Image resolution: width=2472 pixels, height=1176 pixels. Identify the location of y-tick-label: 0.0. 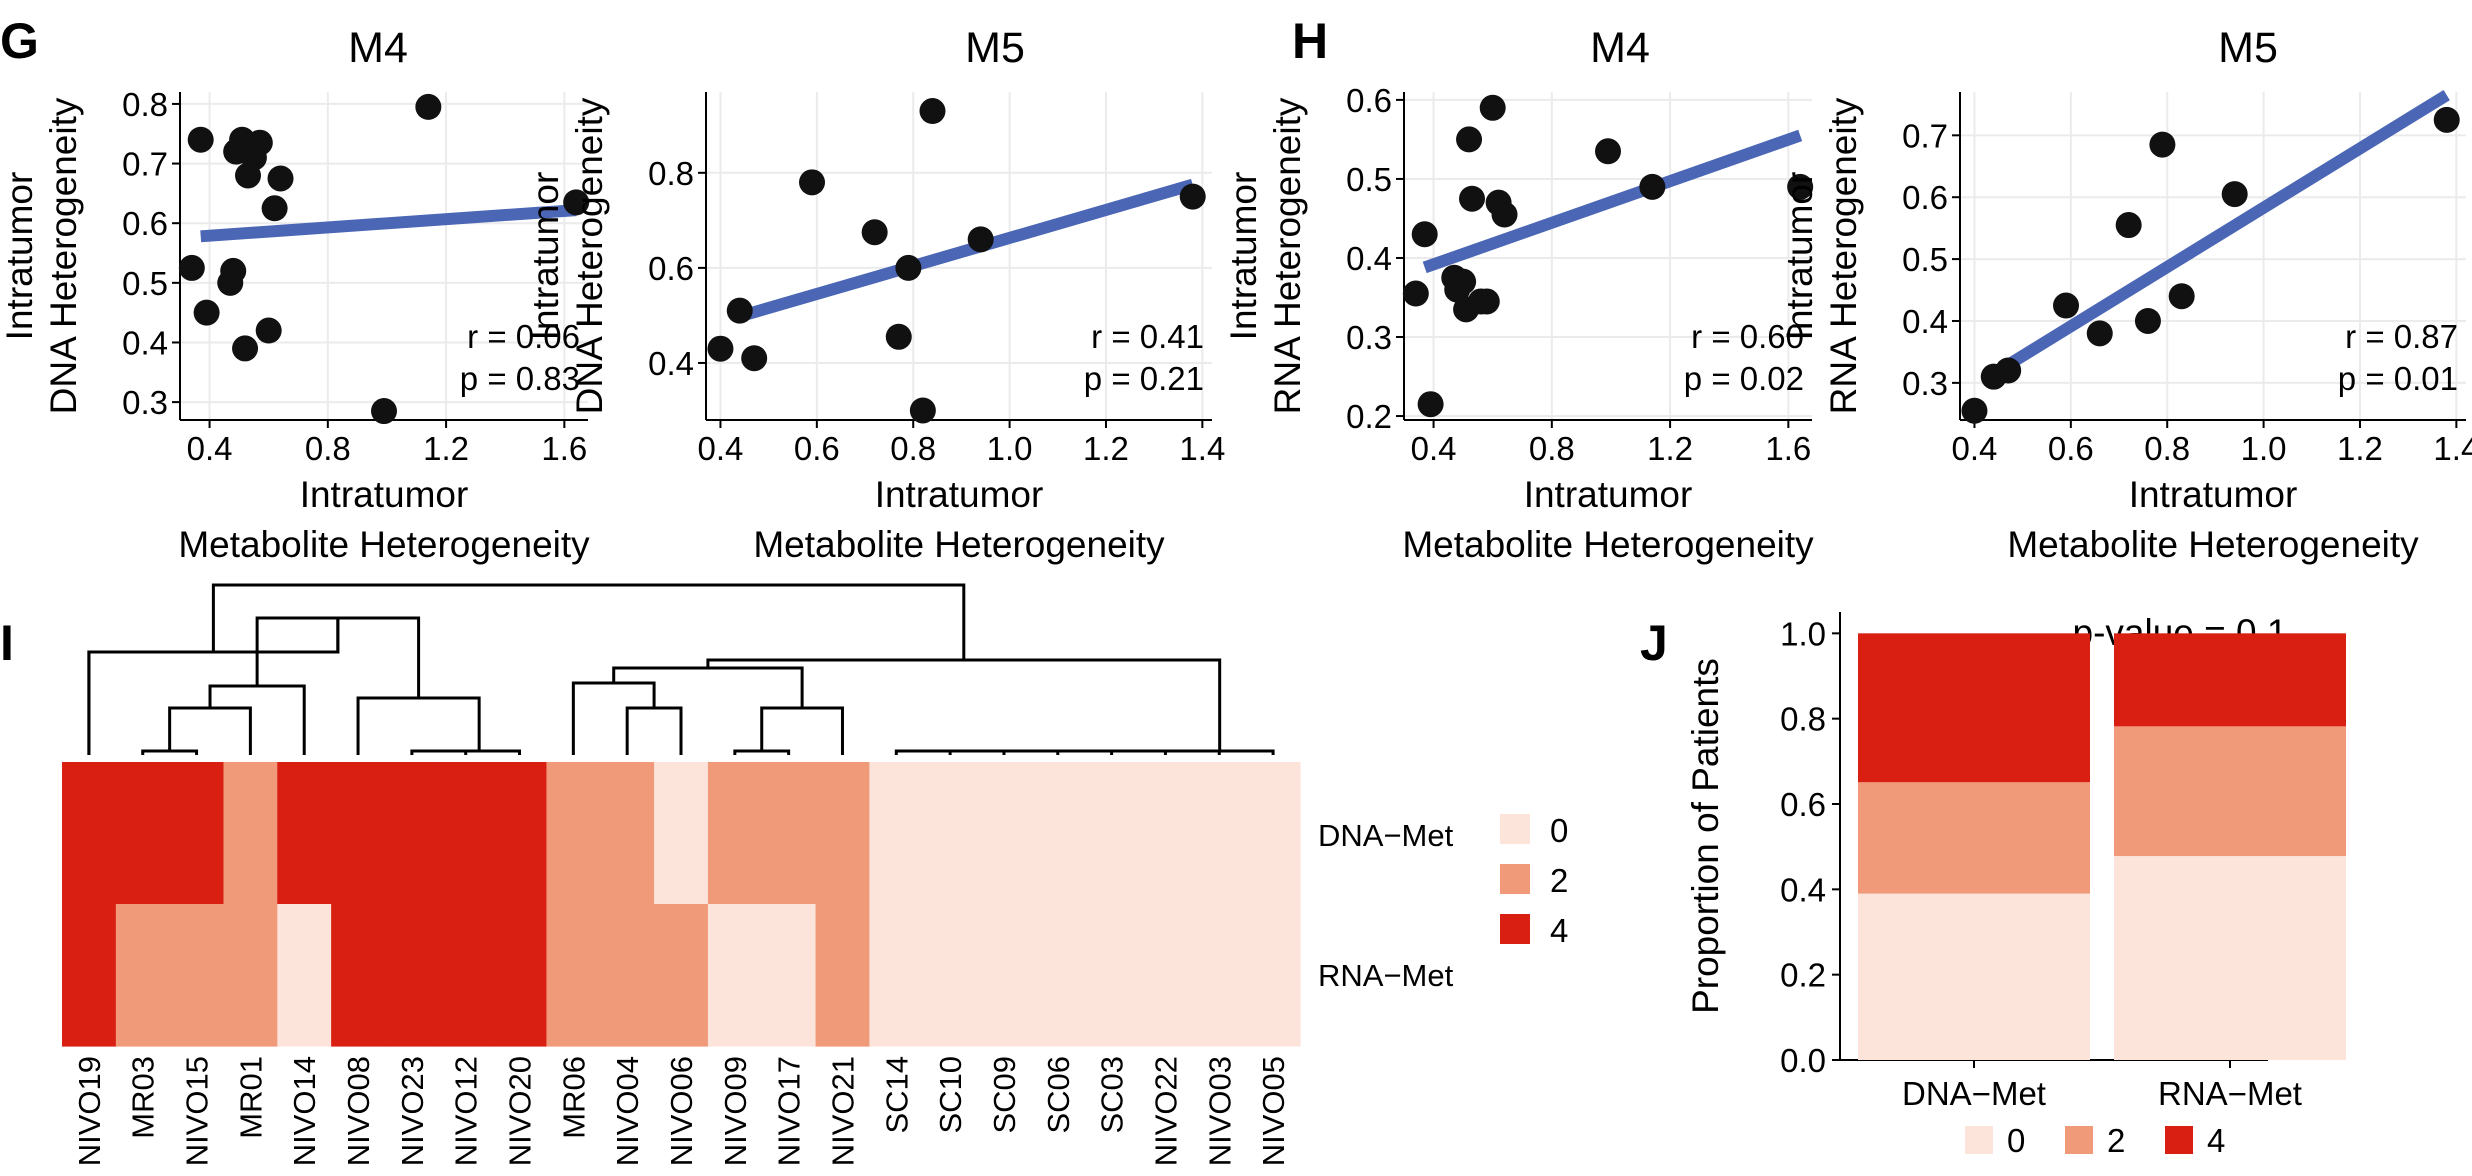
(1803, 1060).